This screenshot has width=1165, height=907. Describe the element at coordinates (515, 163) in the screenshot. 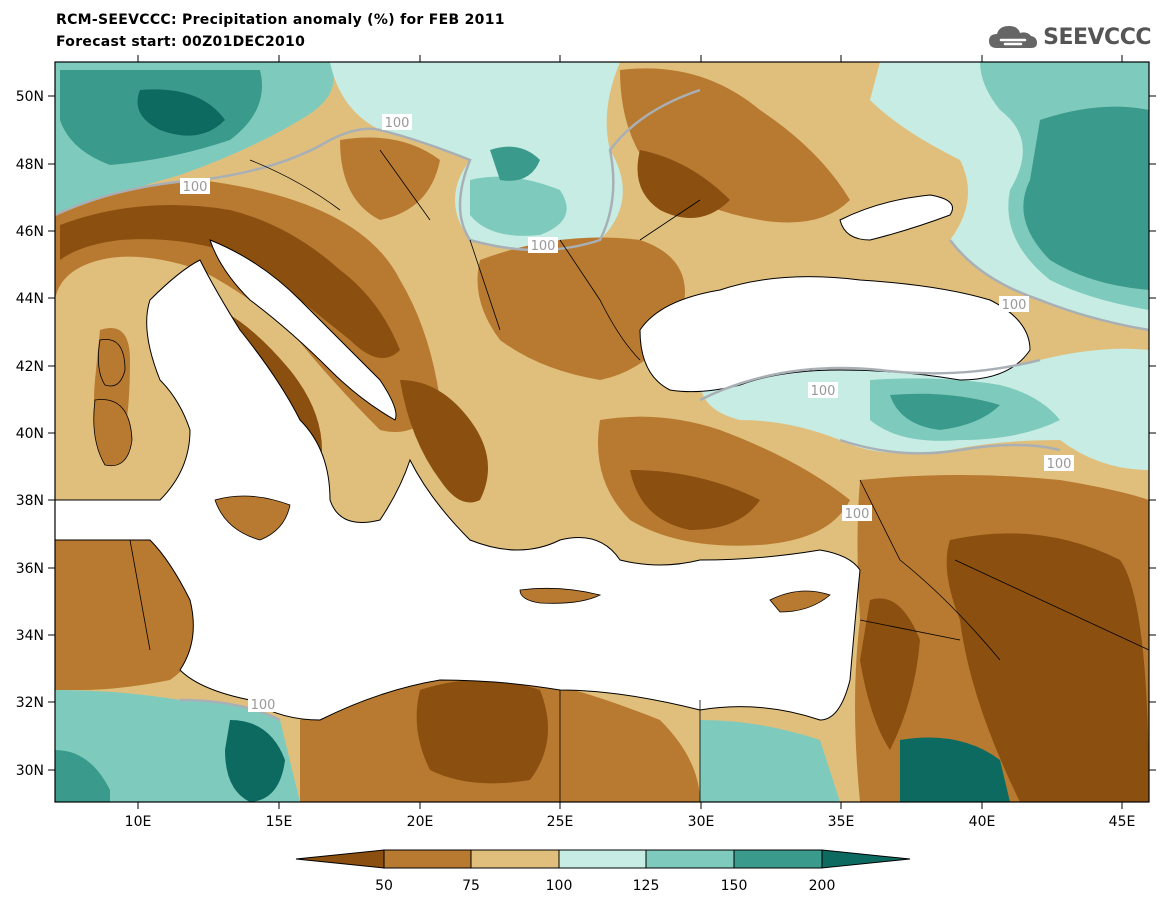

I see `wet-core-hungary` at that location.